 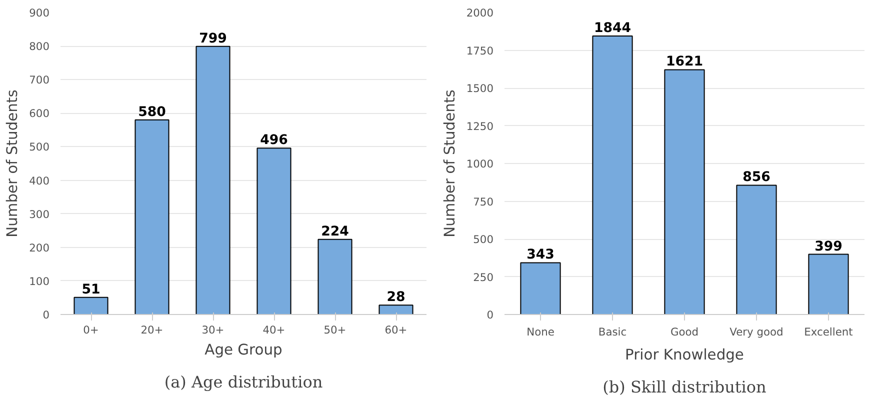 What do you see at coordinates (152, 112) in the screenshot?
I see `data-label: 580` at bounding box center [152, 112].